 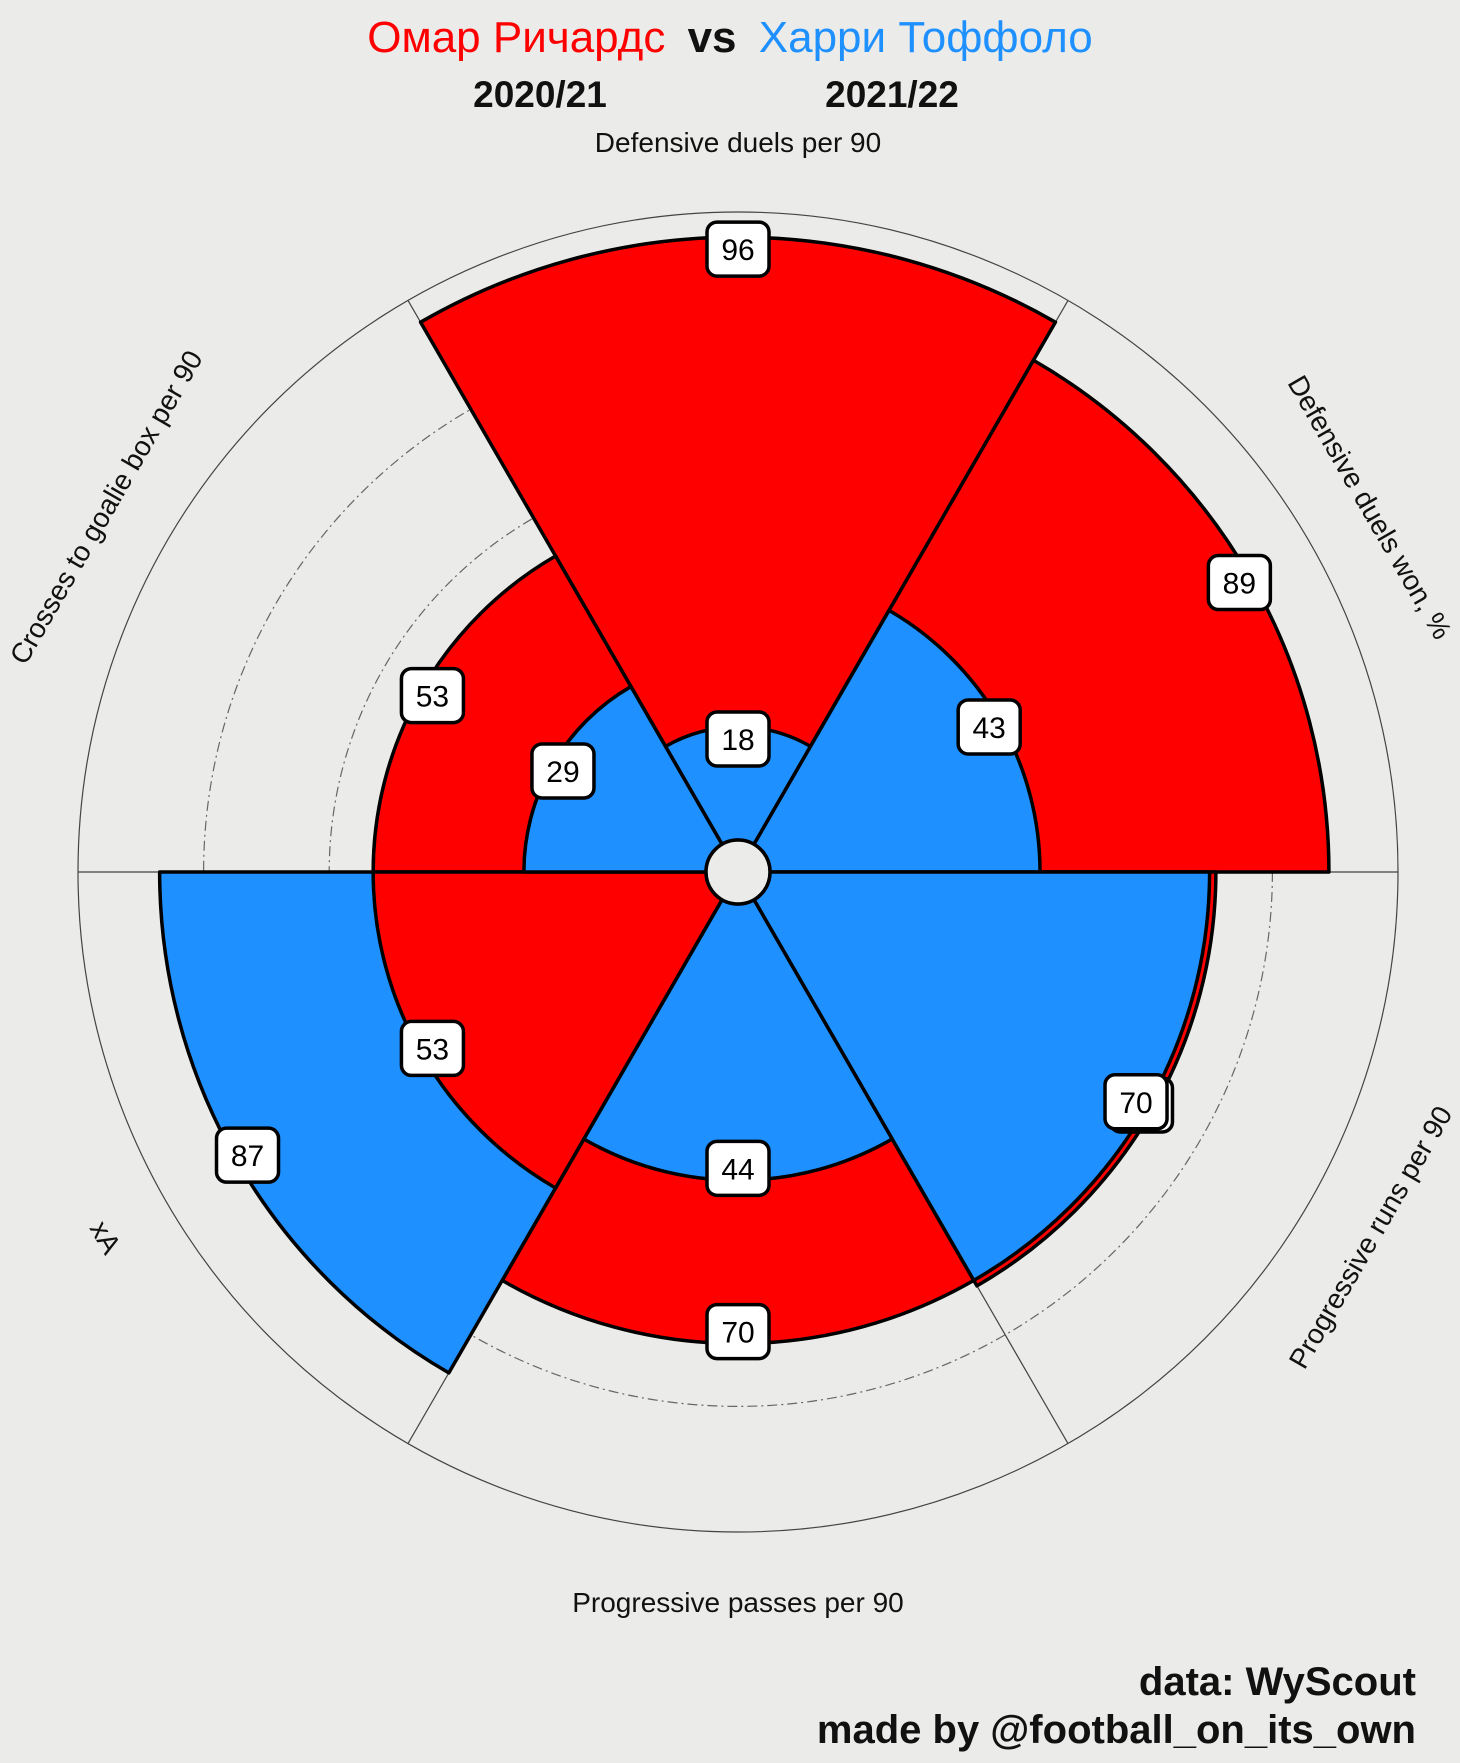 I want to click on axis-label-cat6: Crosses to goalie box per 90, so click(x=106, y=507).